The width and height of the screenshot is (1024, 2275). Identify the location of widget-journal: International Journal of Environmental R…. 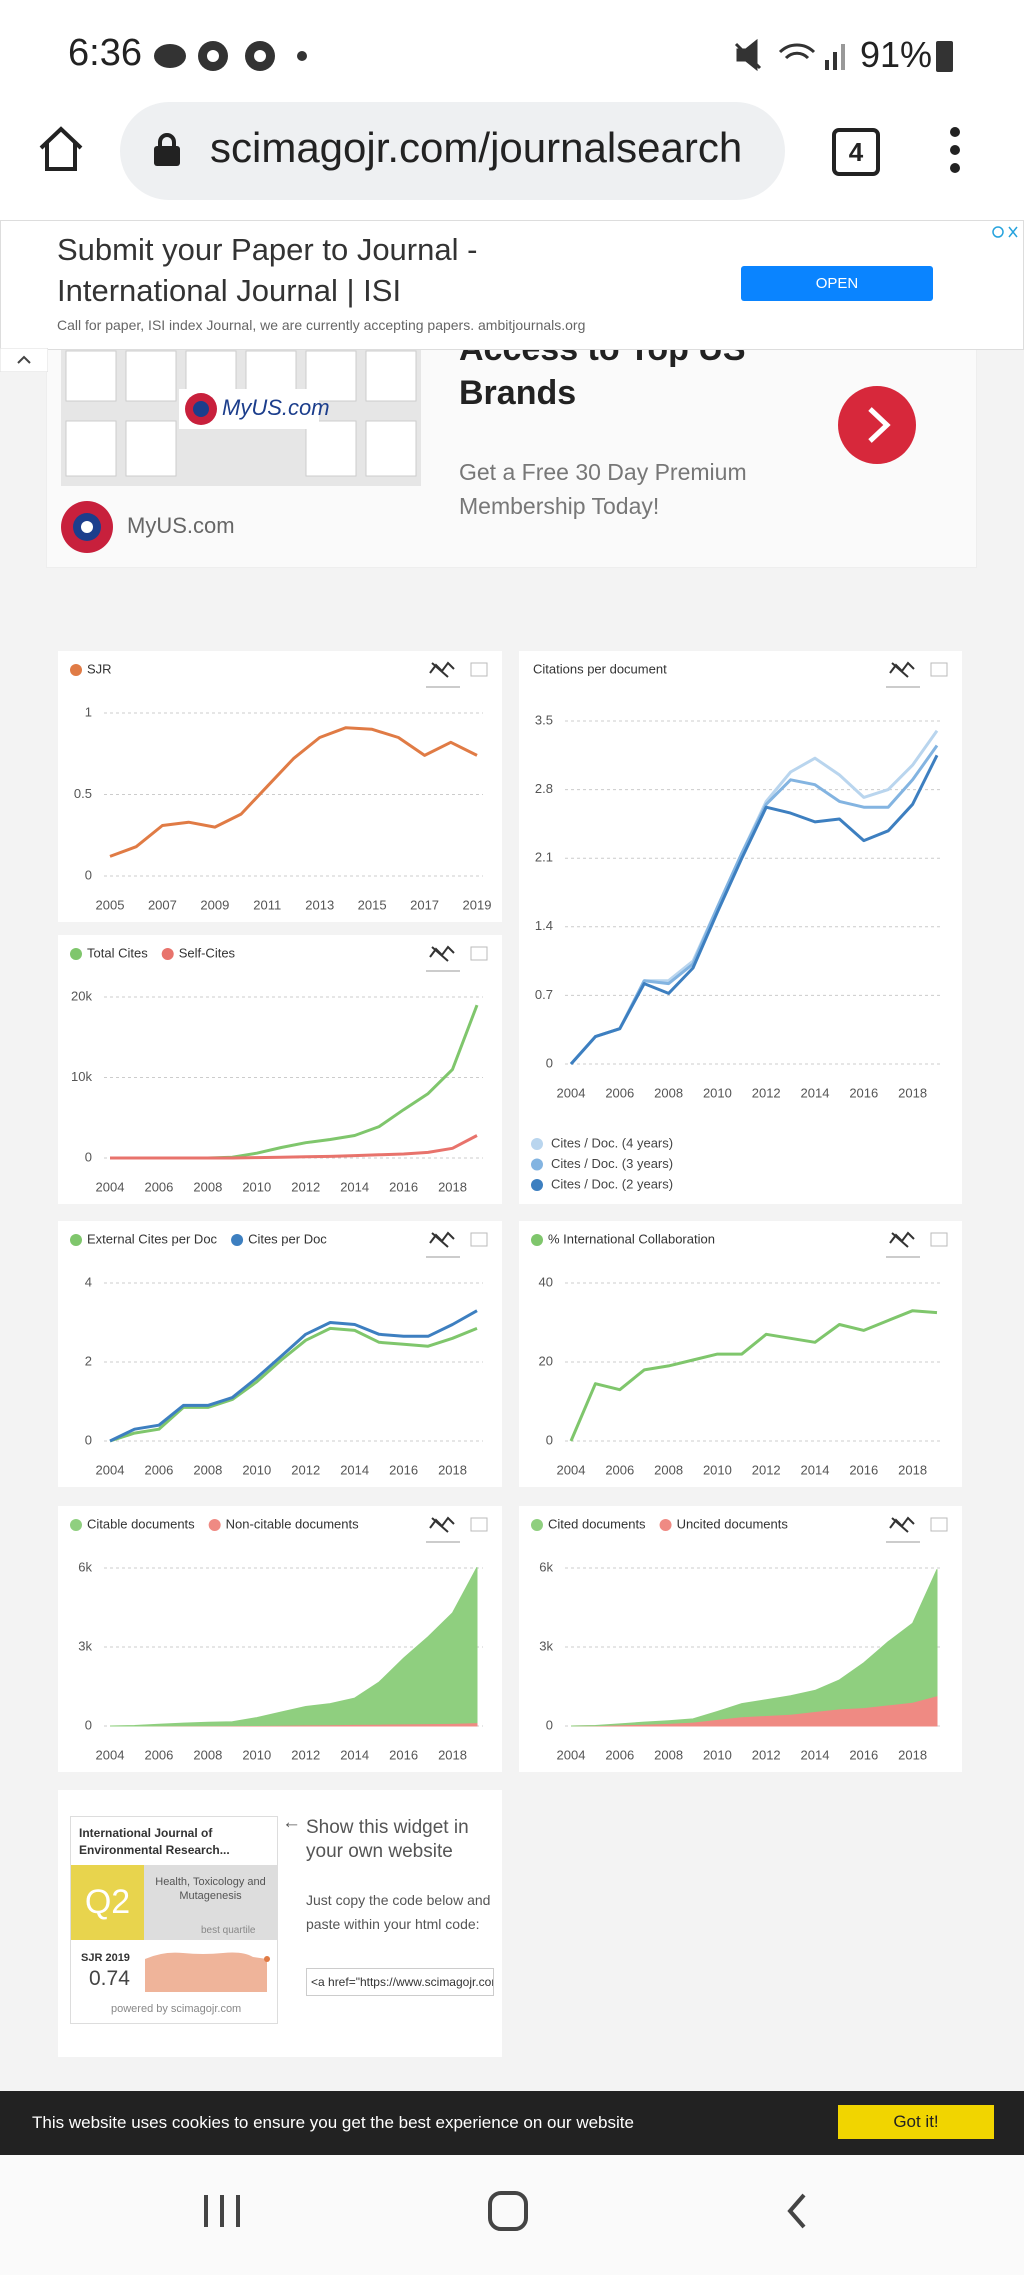
(154, 1841).